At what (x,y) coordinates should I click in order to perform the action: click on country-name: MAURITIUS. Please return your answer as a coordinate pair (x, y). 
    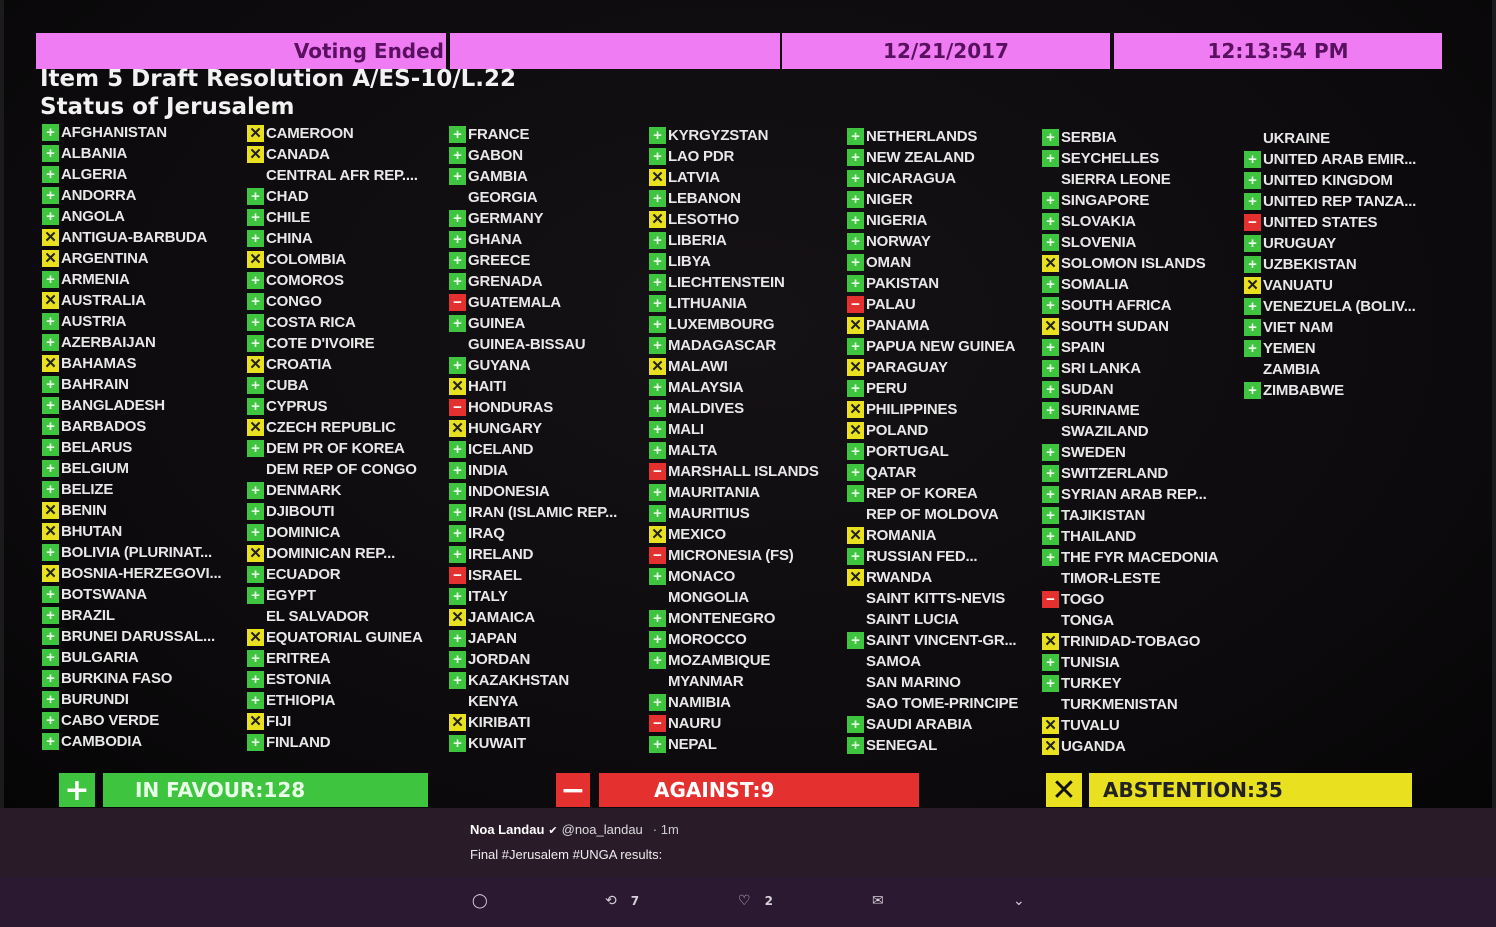
    Looking at the image, I should click on (709, 513).